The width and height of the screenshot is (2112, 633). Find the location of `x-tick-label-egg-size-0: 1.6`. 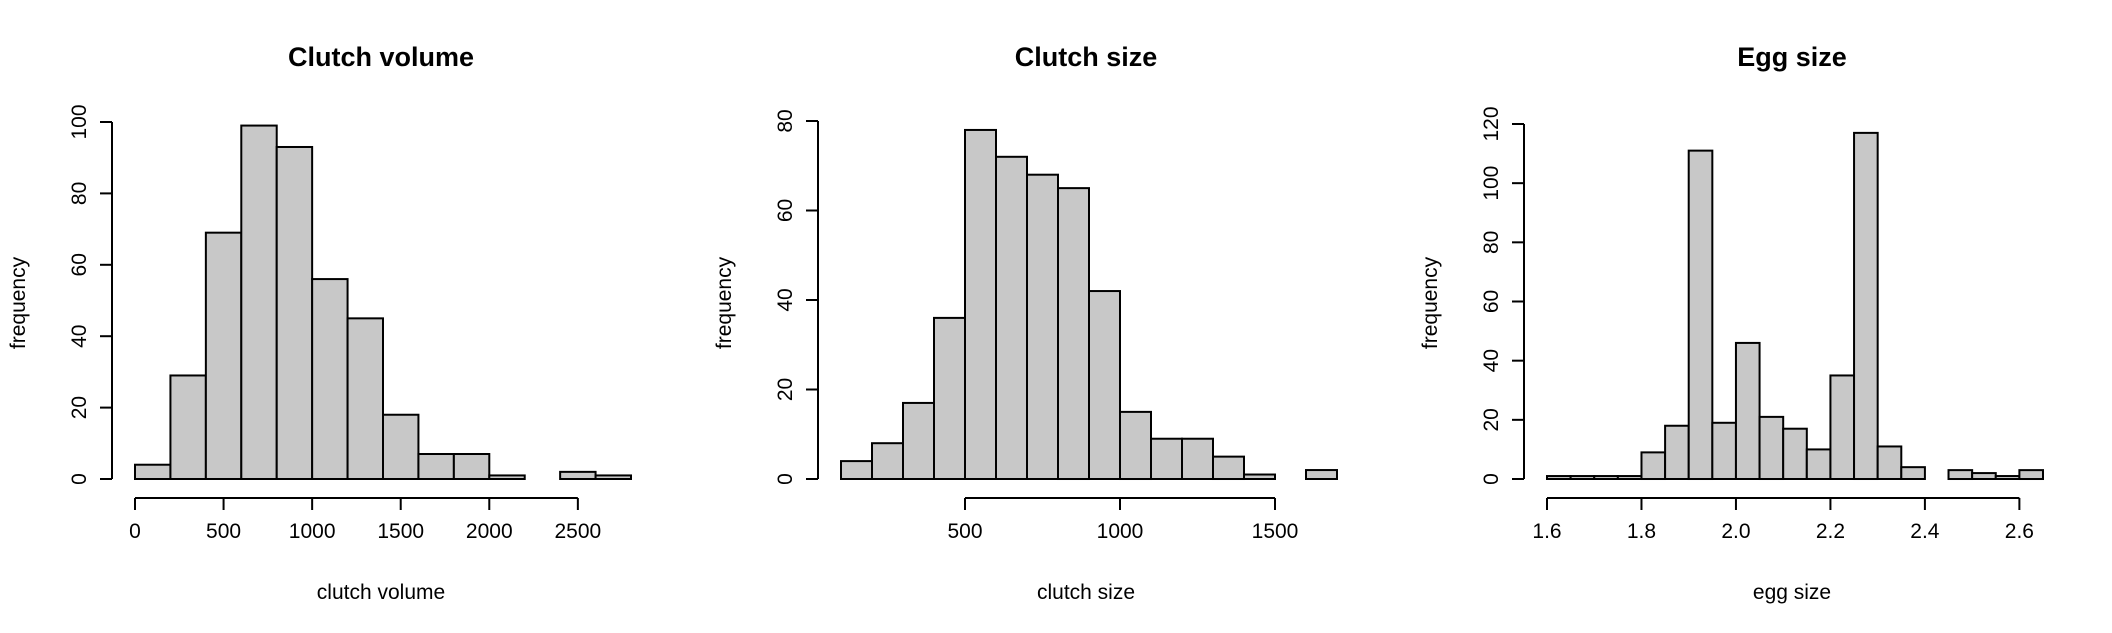

x-tick-label-egg-size-0: 1.6 is located at coordinates (1546, 531).